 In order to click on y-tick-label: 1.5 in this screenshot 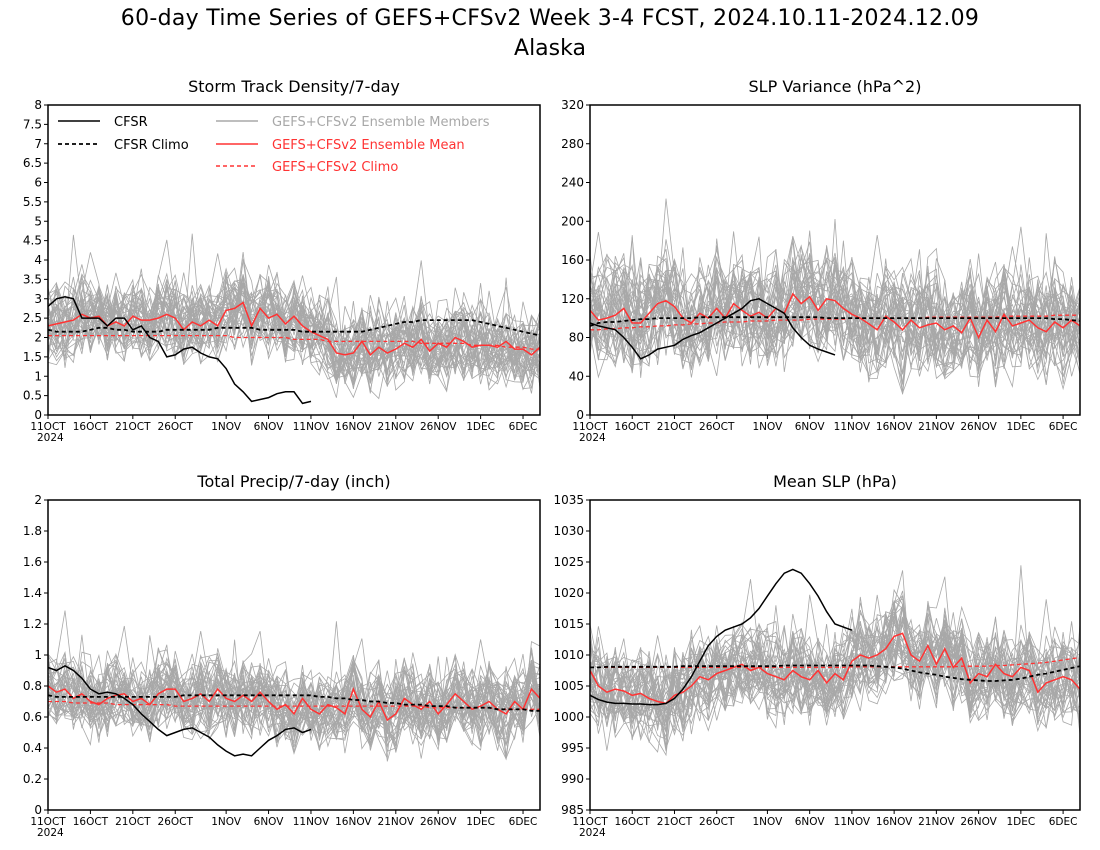, I will do `click(32, 357)`.